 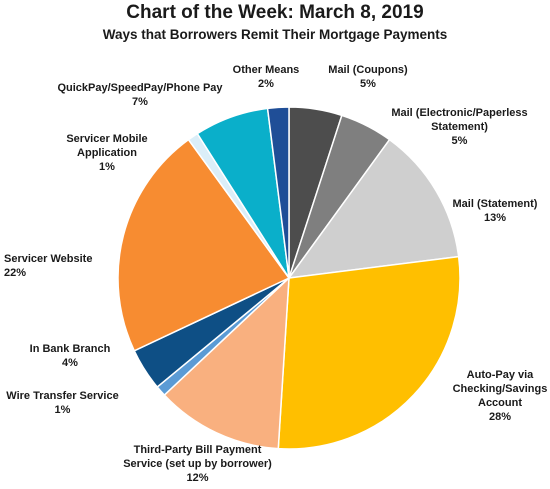 I want to click on chart-title: Chart of the Week: March 8, 2019, so click(x=275, y=12).